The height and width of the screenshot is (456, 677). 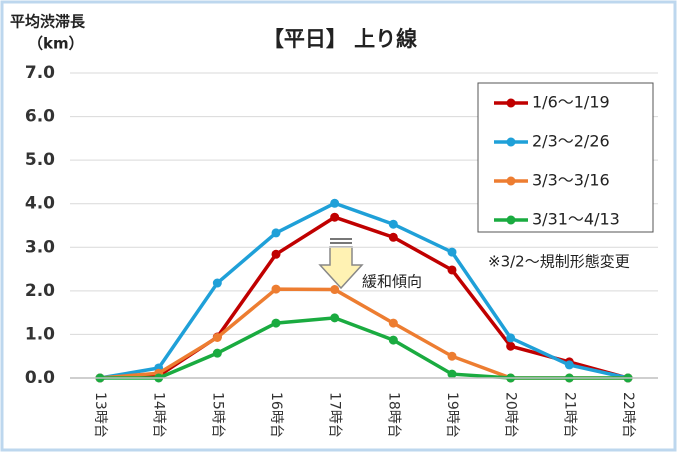 I want to click on y-tick-label: 2.0, so click(x=40, y=291).